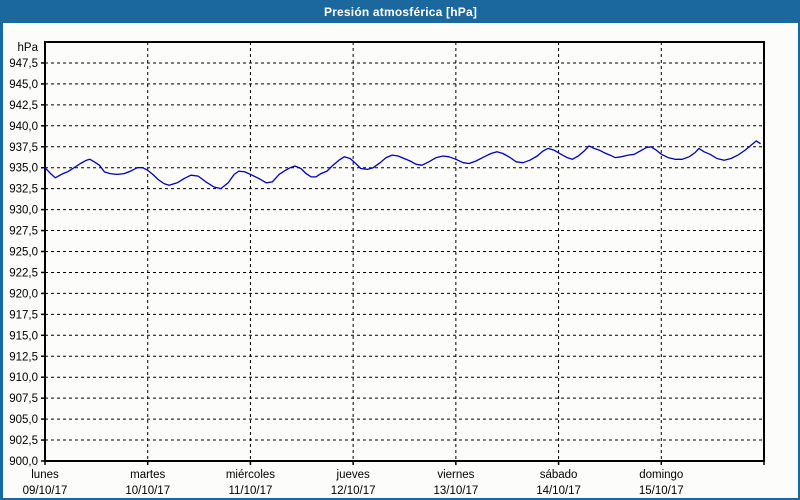  What do you see at coordinates (661, 491) in the screenshot?
I see `x-axis-date-label: 15/10/17` at bounding box center [661, 491].